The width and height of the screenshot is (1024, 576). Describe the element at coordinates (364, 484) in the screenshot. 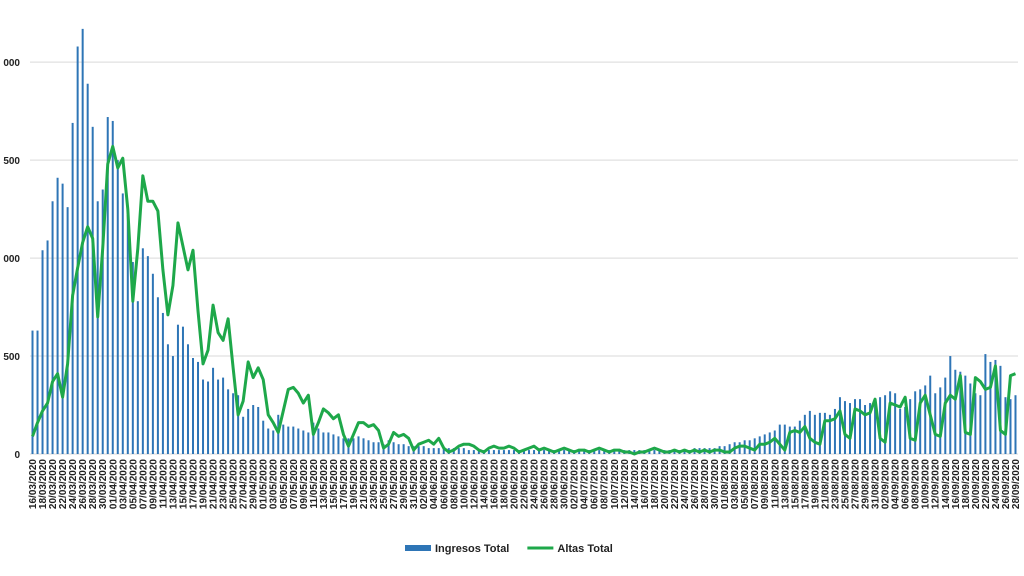

I see `x-tick-label: 21/05/2020` at that location.